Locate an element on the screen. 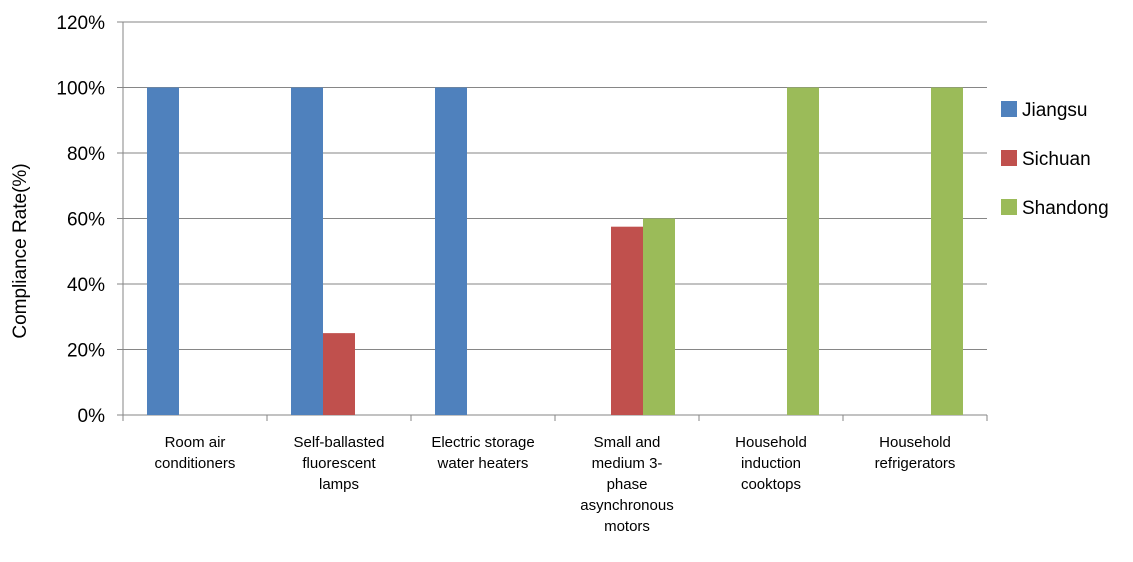  x-tick-label: Self-ballasted fluorescent lamps is located at coordinates (339, 463).